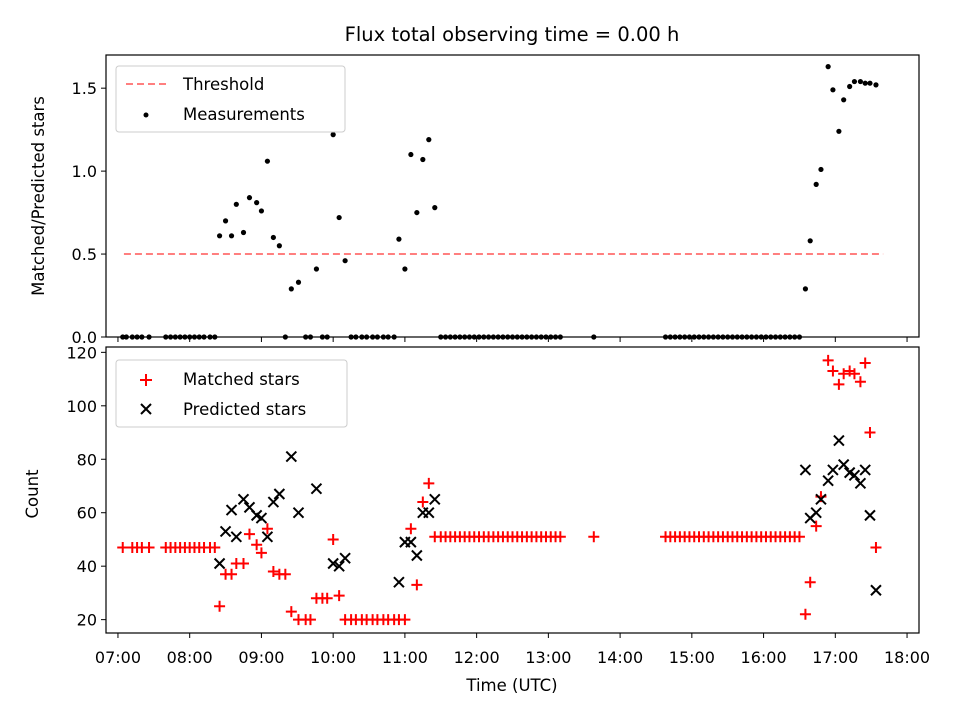 The image size is (960, 724). Describe the element at coordinates (244, 114) in the screenshot. I see `legend-measurements-label: Measurements` at that location.